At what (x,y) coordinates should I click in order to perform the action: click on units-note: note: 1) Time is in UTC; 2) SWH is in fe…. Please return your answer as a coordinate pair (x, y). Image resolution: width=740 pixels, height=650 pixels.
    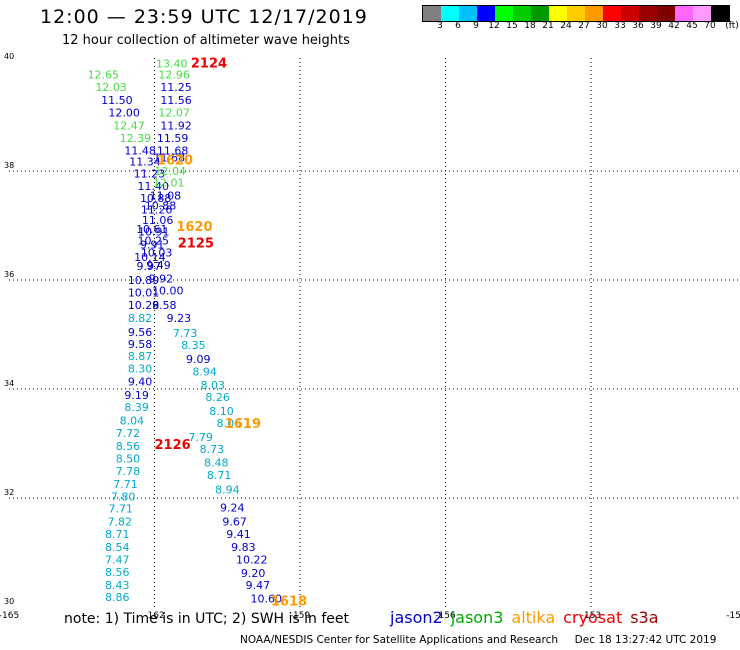
    Looking at the image, I should click on (207, 619).